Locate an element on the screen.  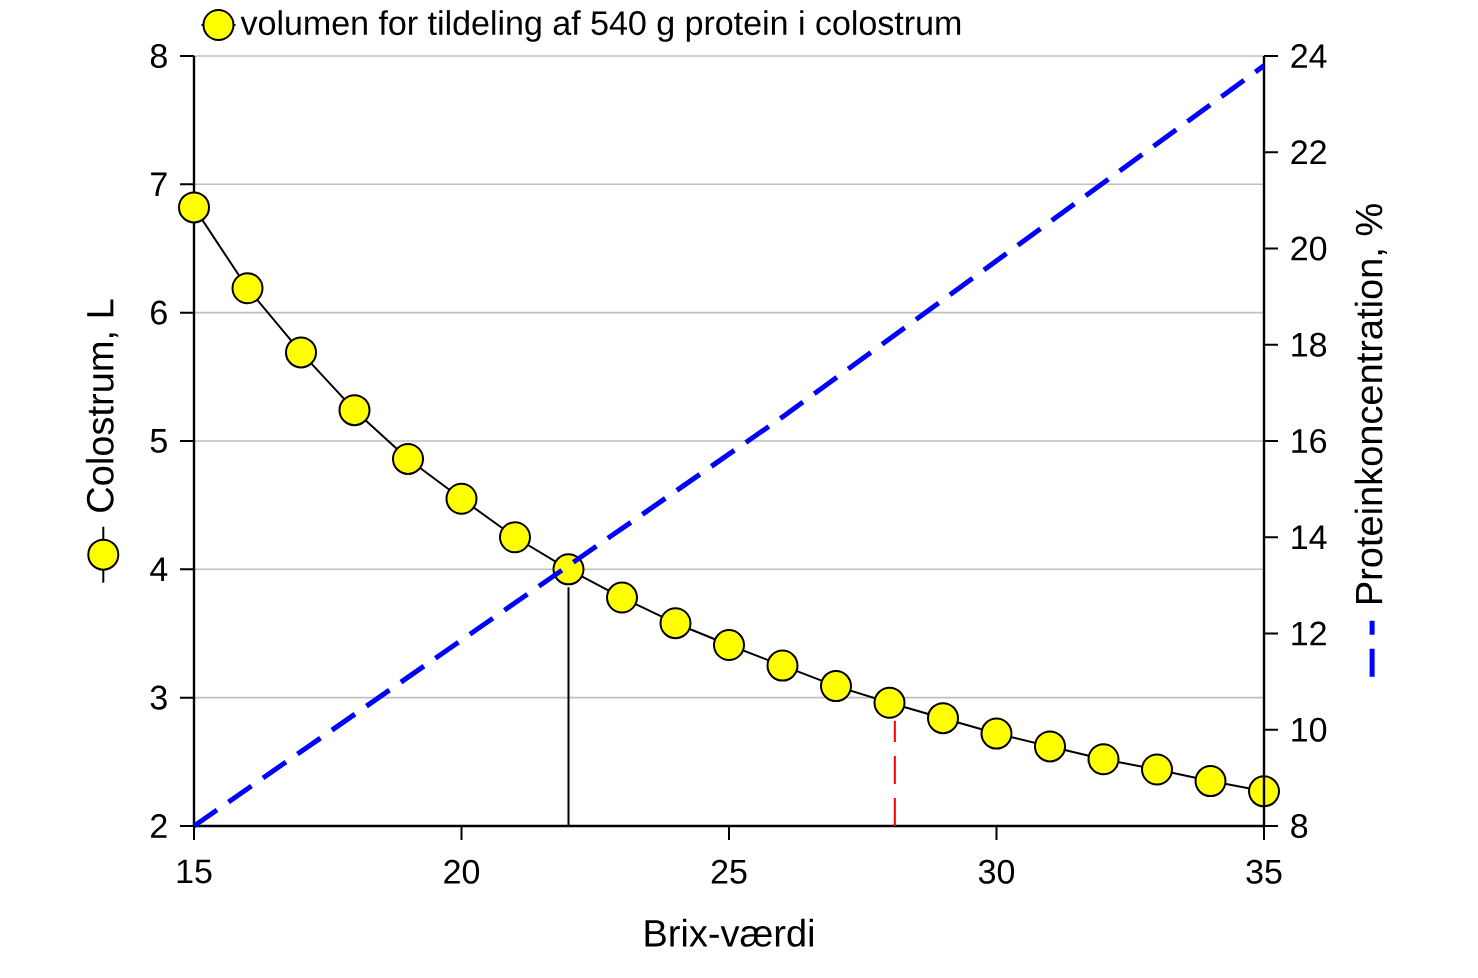
x-tick-label: 15 is located at coordinates (194, 871).